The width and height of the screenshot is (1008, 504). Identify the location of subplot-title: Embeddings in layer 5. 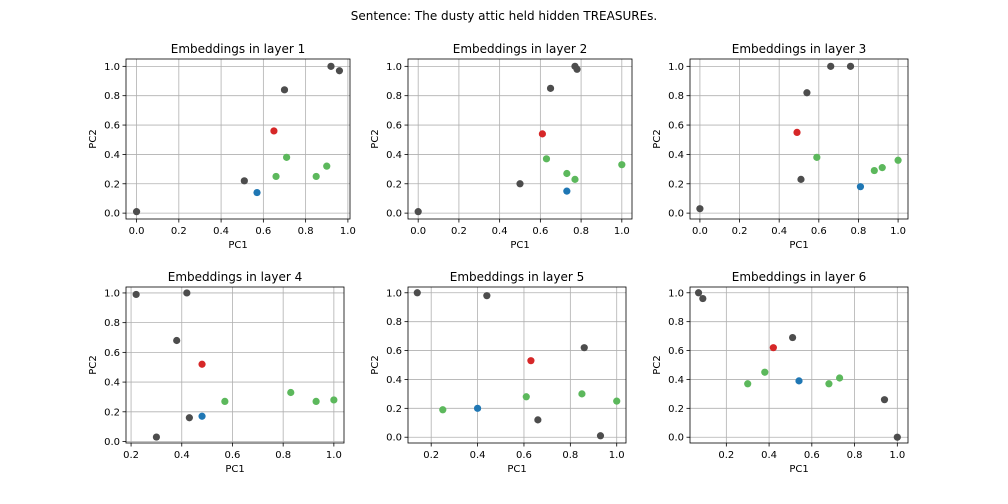
(517, 277).